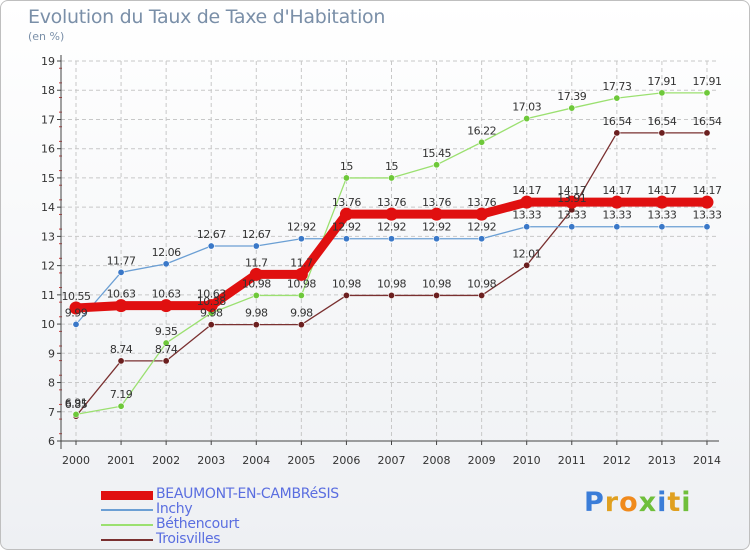 The height and width of the screenshot is (550, 750). Describe the element at coordinates (166, 460) in the screenshot. I see `x-tick-label: 2002` at that location.